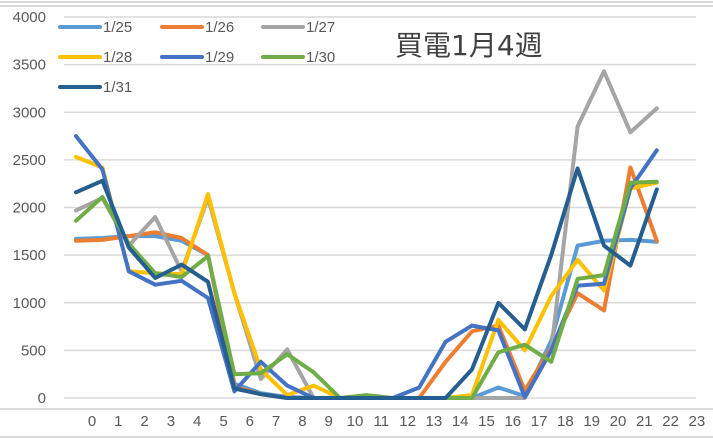 Image resolution: width=713 pixels, height=439 pixels. Describe the element at coordinates (320, 57) in the screenshot. I see `legend-label: 1/30` at that location.